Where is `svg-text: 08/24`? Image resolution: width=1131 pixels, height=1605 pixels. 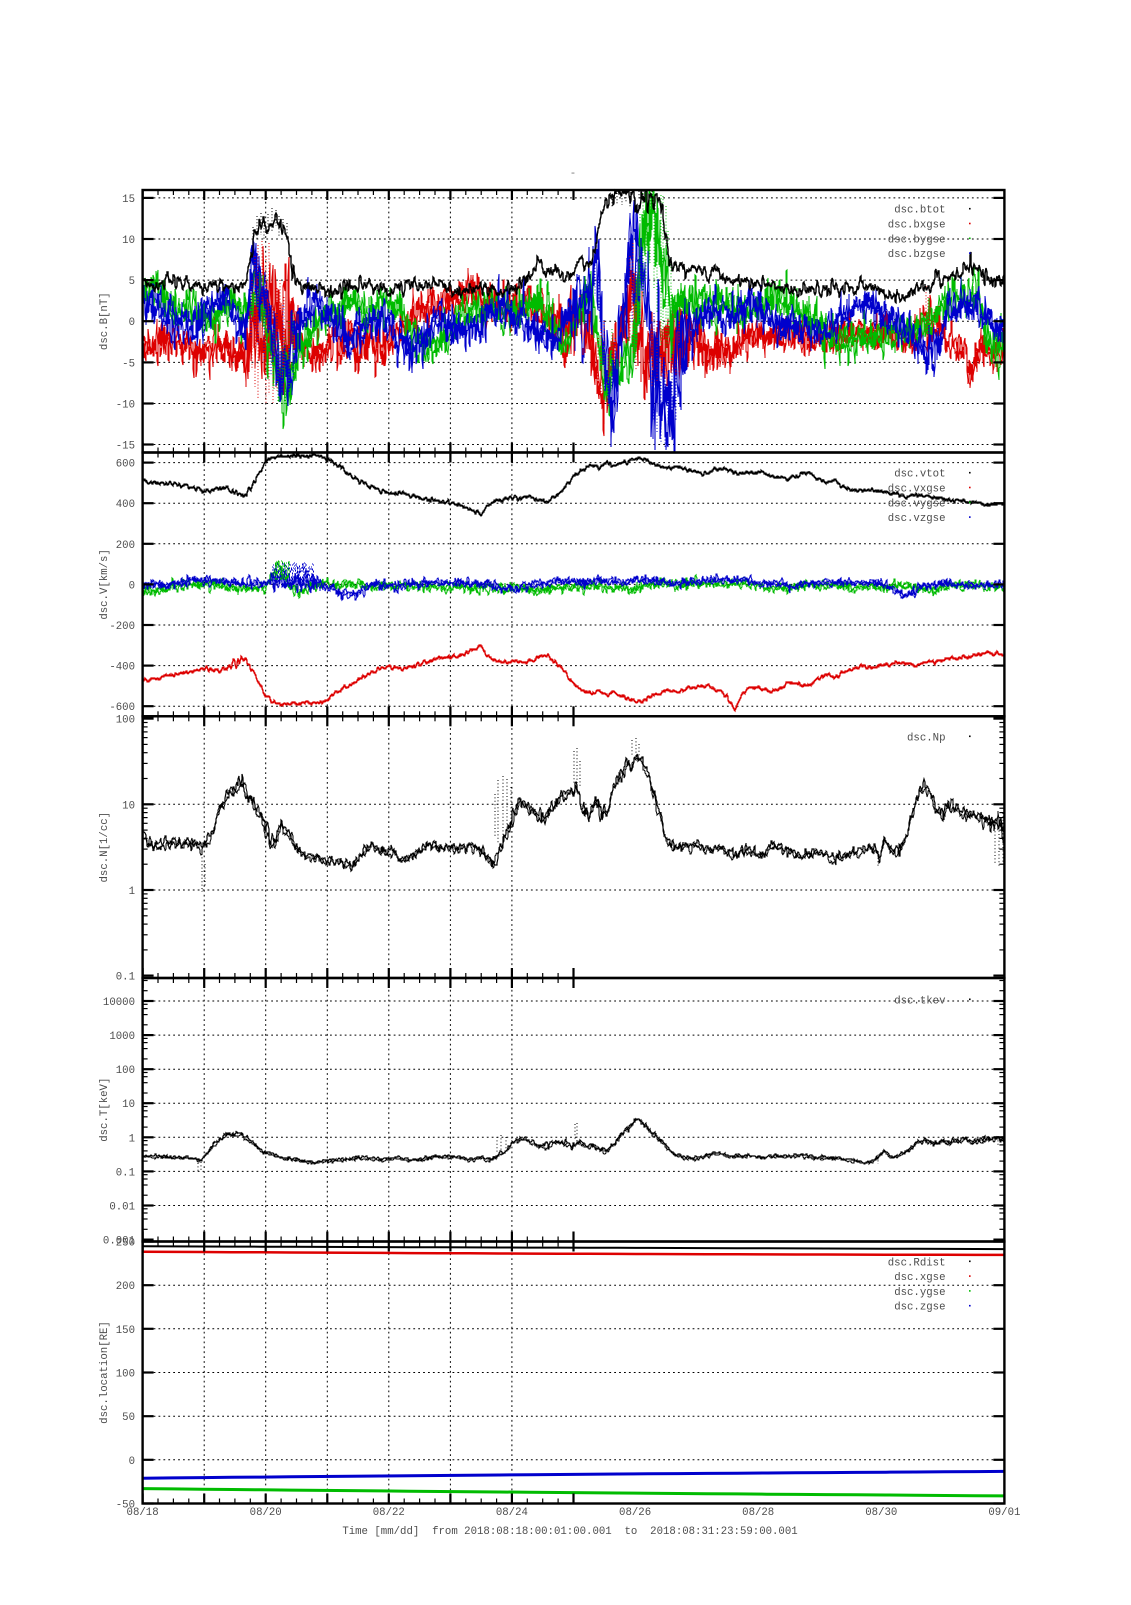
svg-text: 08/24 is located at coordinates (512, 1513).